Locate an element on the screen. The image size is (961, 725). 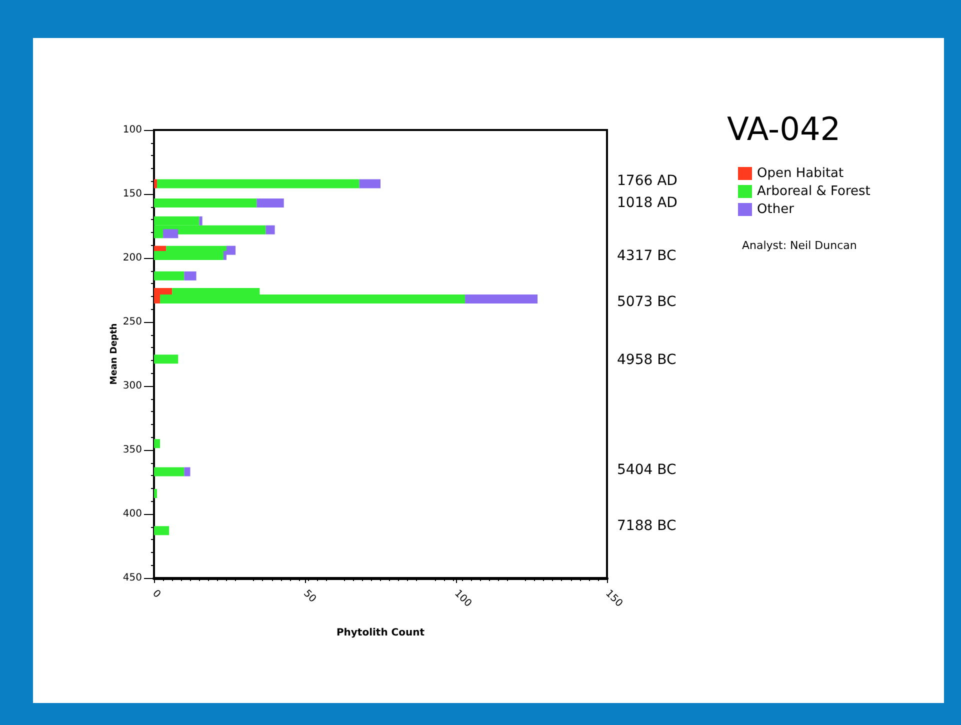
x-tick-label: 150 is located at coordinates (613, 599).